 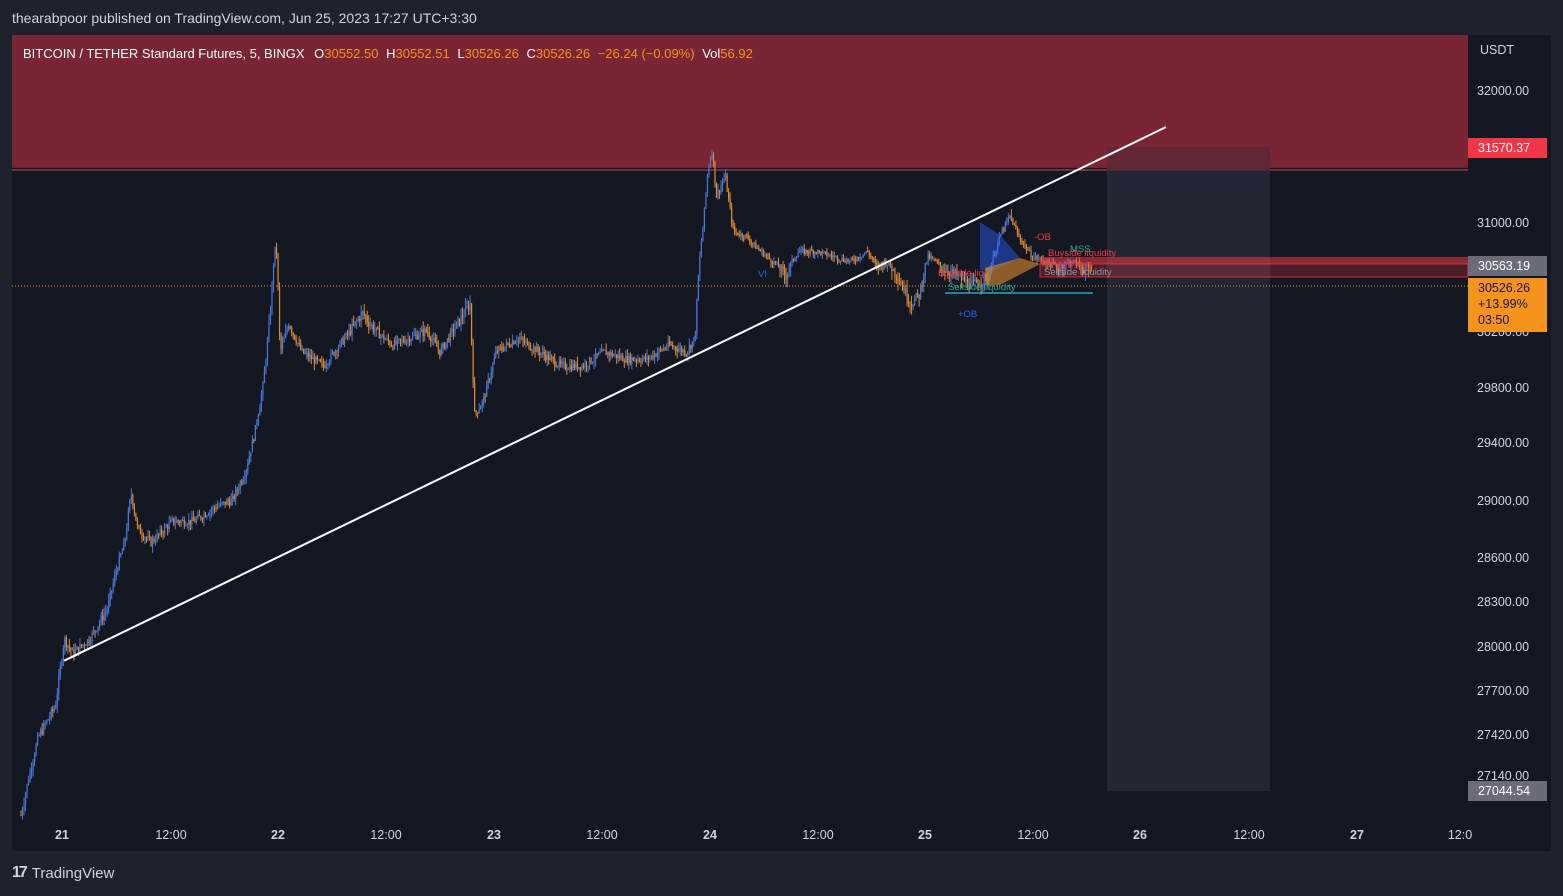 What do you see at coordinates (63, 873) in the screenshot?
I see `tradingview-brand: 17 TradingView` at bounding box center [63, 873].